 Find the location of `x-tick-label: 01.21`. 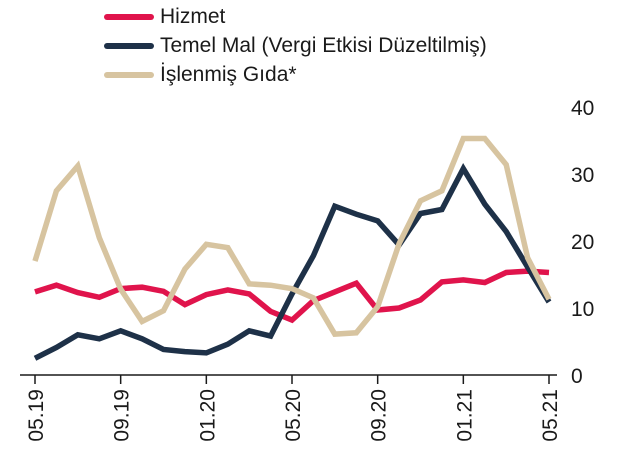

x-tick-label: 01.21 is located at coordinates (464, 415).